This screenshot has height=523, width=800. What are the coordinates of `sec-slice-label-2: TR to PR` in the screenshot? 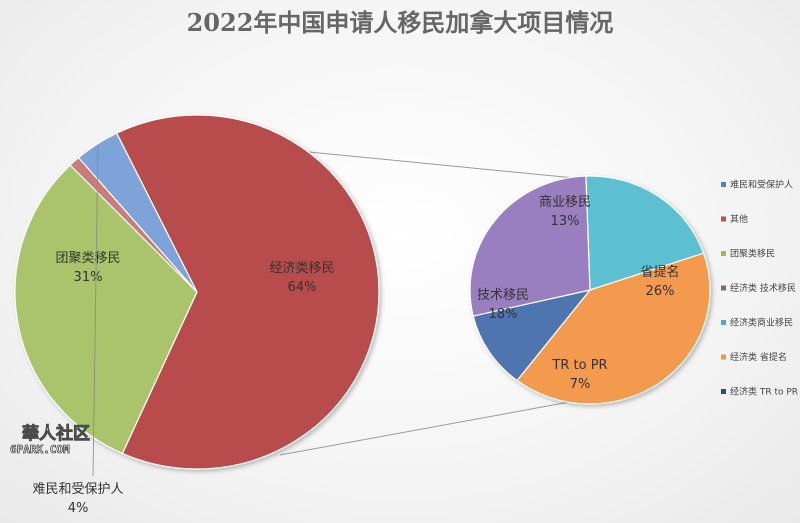 It's located at (579, 365).